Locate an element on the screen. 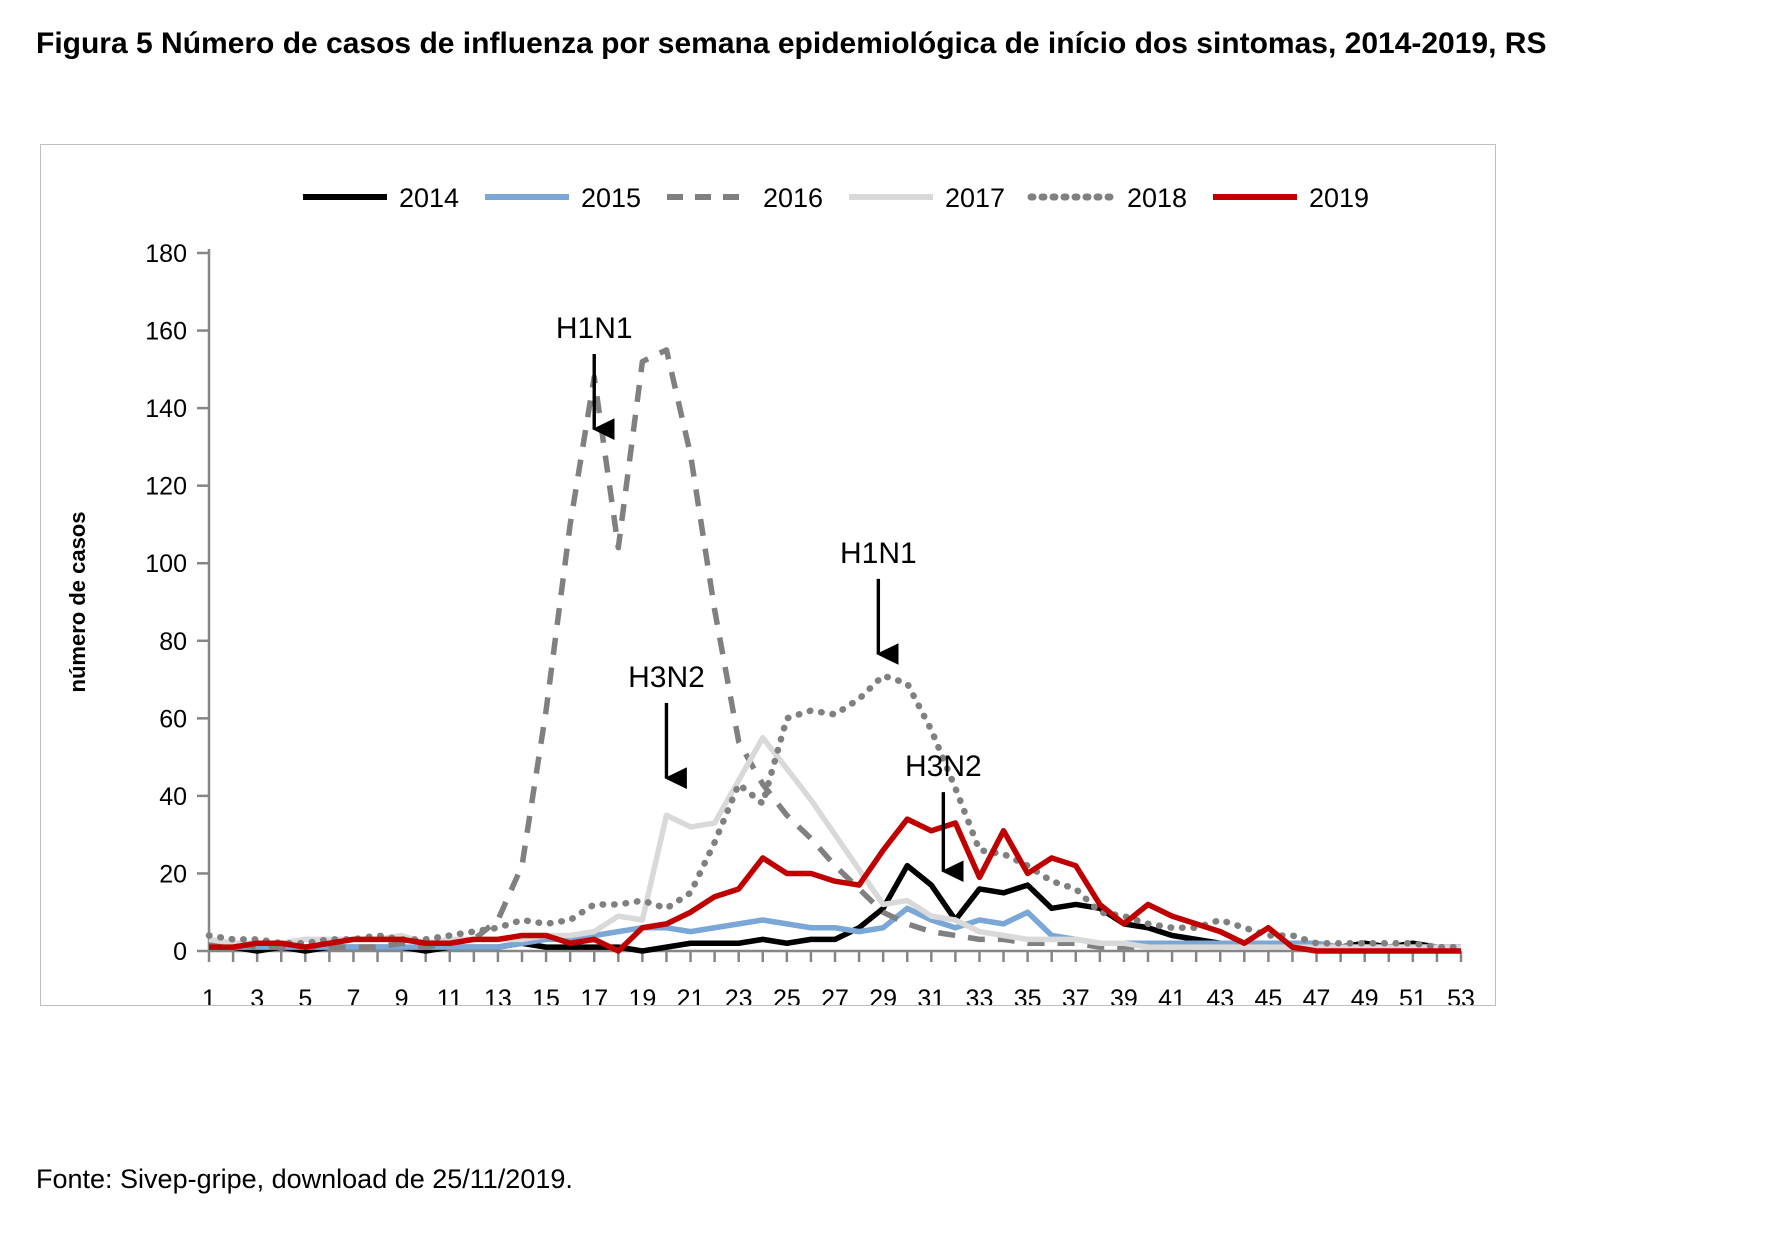 Image resolution: width=1786 pixels, height=1238 pixels. x-tick-label: 1 is located at coordinates (209, 995).